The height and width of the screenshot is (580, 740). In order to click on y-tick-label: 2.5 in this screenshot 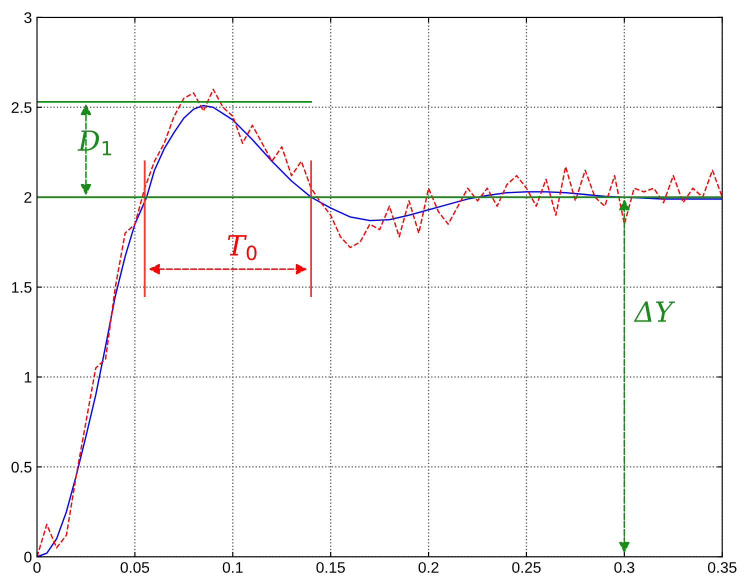, I will do `click(22, 107)`.